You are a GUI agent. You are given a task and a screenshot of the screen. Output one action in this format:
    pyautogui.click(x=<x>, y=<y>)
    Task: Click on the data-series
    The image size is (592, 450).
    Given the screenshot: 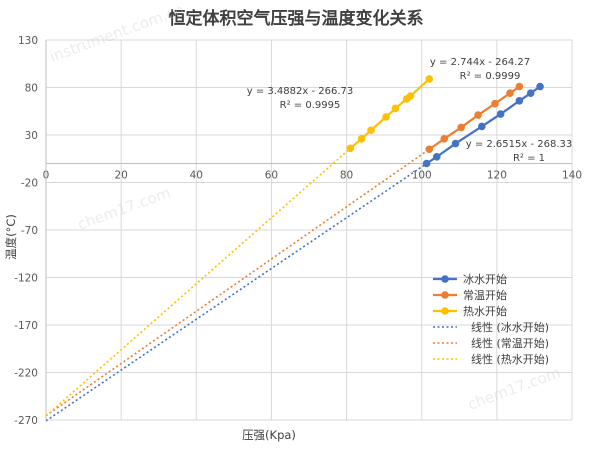 What is the action you would take?
    pyautogui.click(x=445, y=121)
    